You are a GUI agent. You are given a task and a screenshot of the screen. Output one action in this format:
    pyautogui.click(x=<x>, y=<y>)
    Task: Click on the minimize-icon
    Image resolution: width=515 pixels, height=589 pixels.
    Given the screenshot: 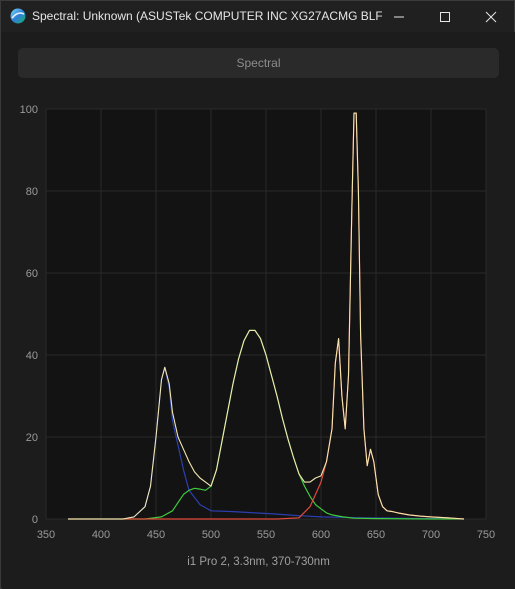 What is the action you would take?
    pyautogui.click(x=399, y=17)
    